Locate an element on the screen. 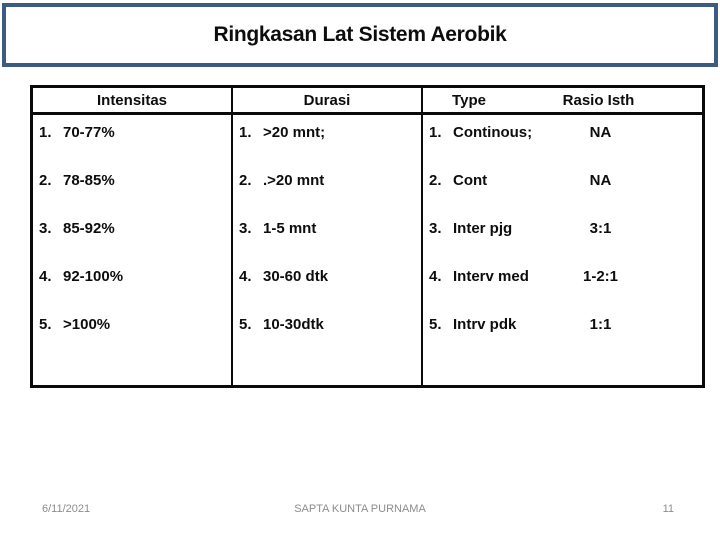 The image size is (720, 540). cell-intensitas: 4. 92-100% is located at coordinates (132, 283).